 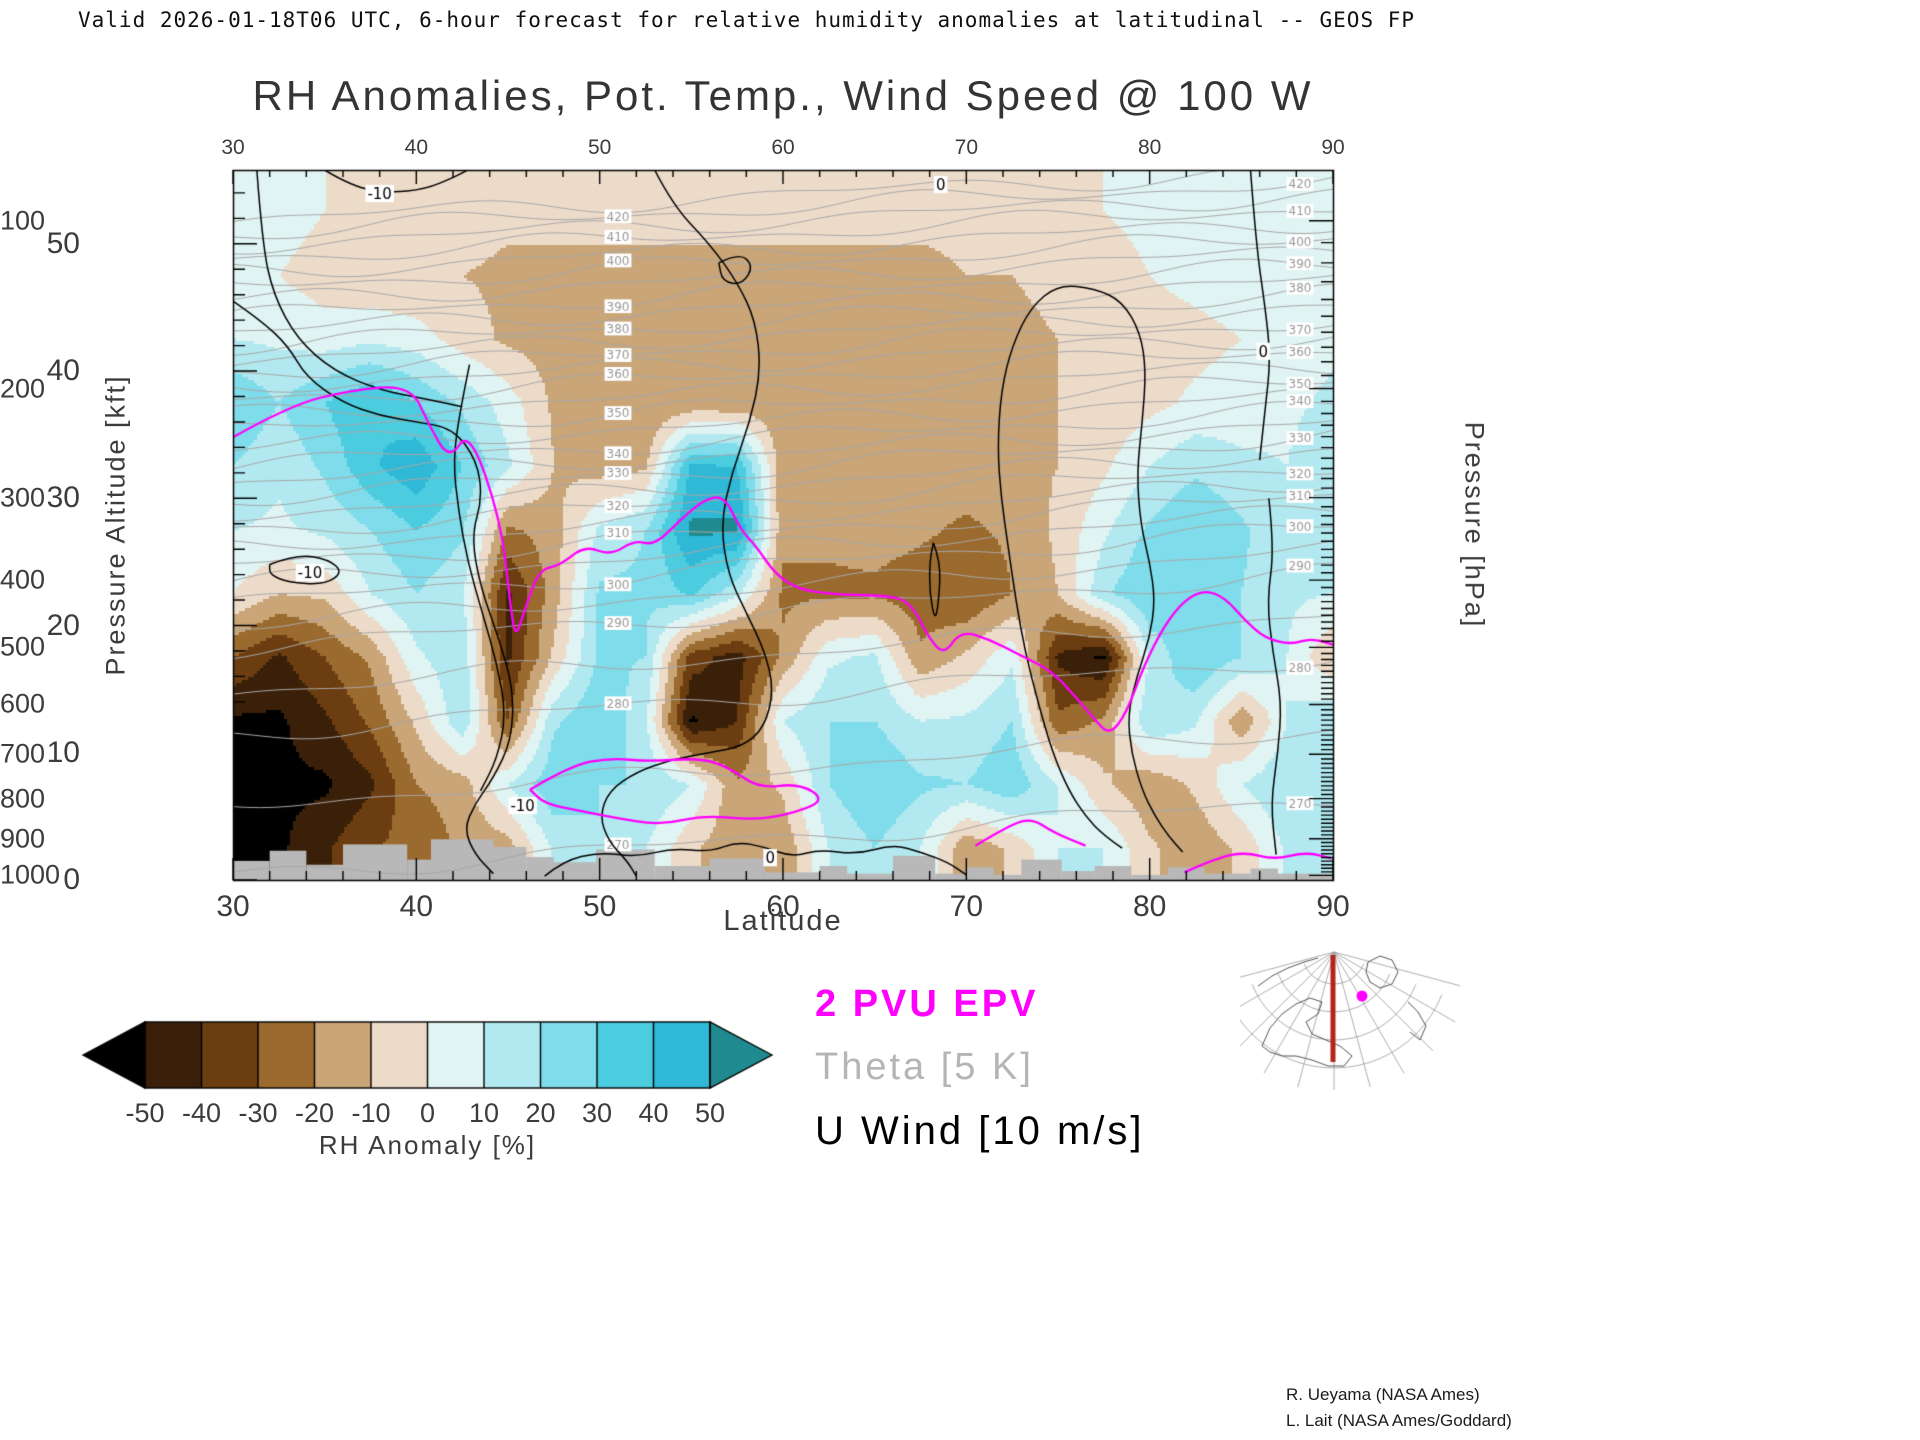 I want to click on pressure-tick-label: 600, so click(x=23, y=703).